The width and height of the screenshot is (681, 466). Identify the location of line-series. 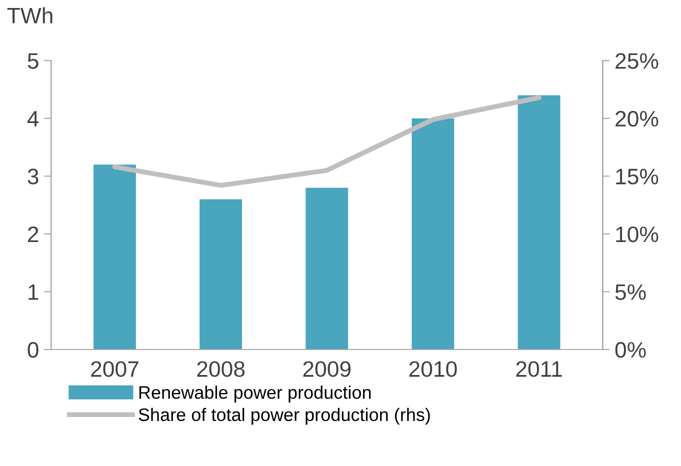
(327, 141).